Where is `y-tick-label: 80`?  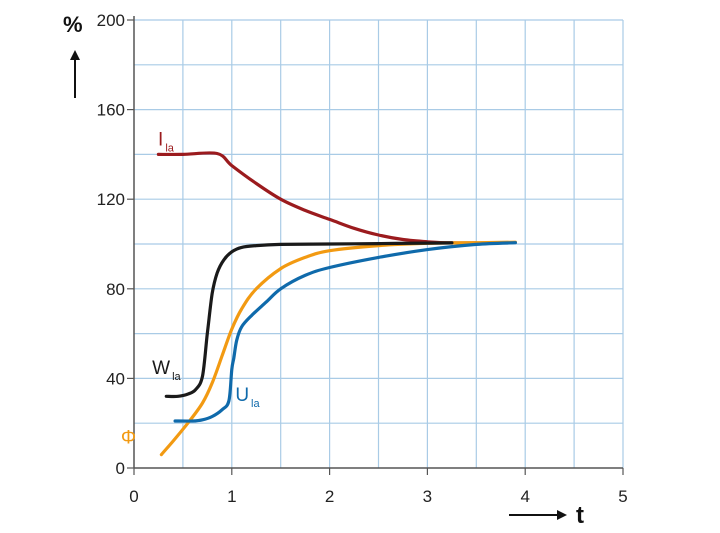
y-tick-label: 80 is located at coordinates (115, 289).